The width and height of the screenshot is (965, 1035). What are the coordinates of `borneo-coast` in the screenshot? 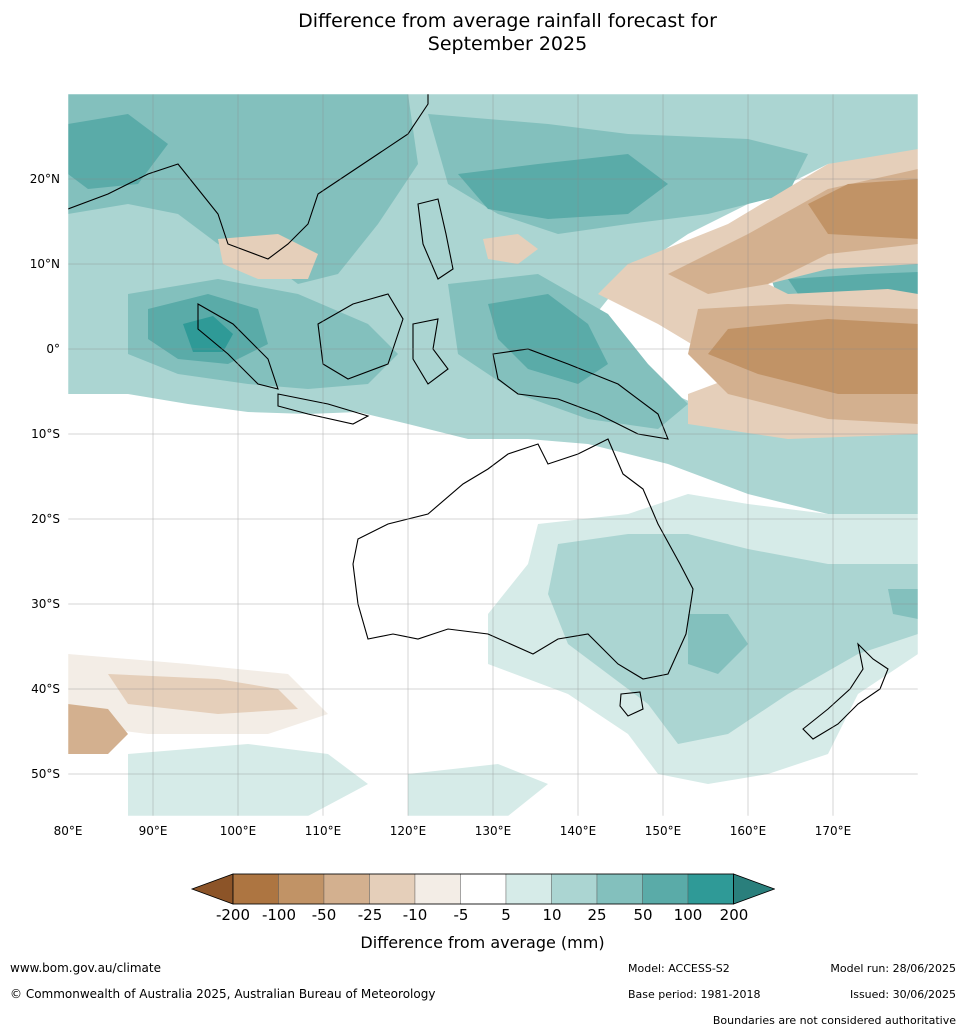 It's located at (360, 336).